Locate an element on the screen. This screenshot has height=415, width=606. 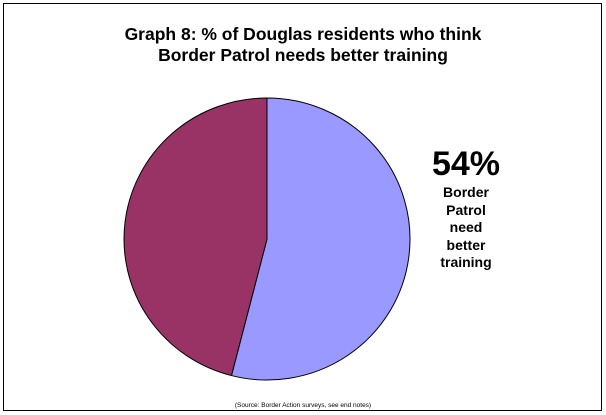
chart-title-line-2: Border Patrol needs better training is located at coordinates (303, 55).